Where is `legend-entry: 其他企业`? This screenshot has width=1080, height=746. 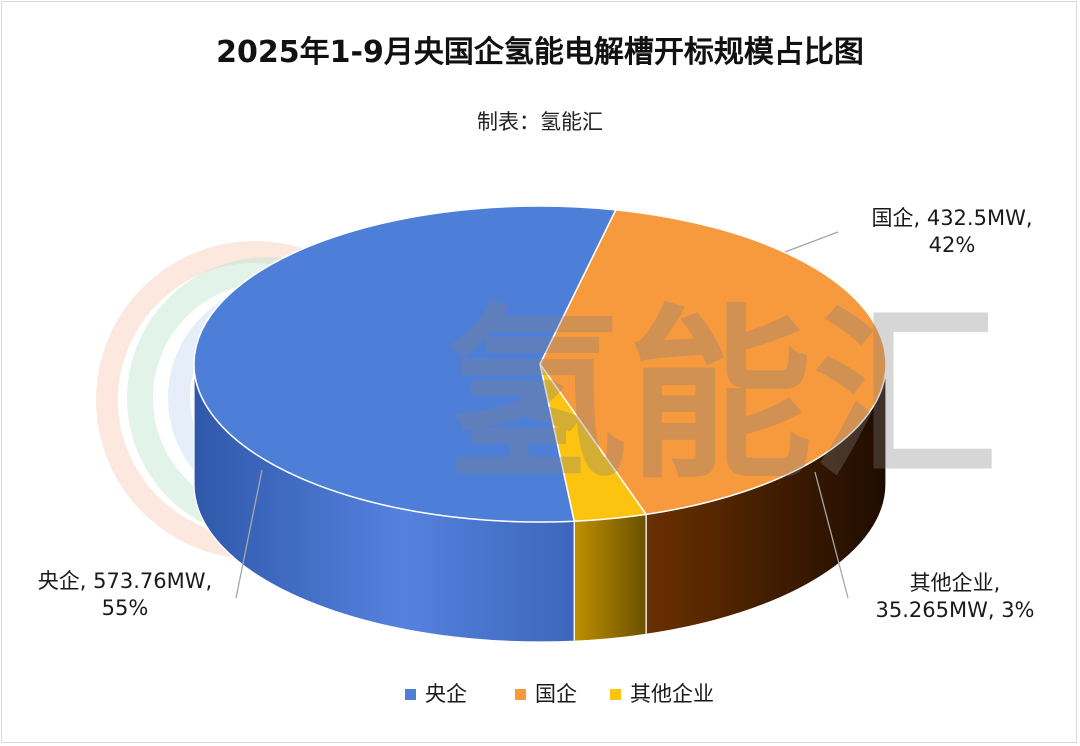 legend-entry: 其他企业 is located at coordinates (672, 694).